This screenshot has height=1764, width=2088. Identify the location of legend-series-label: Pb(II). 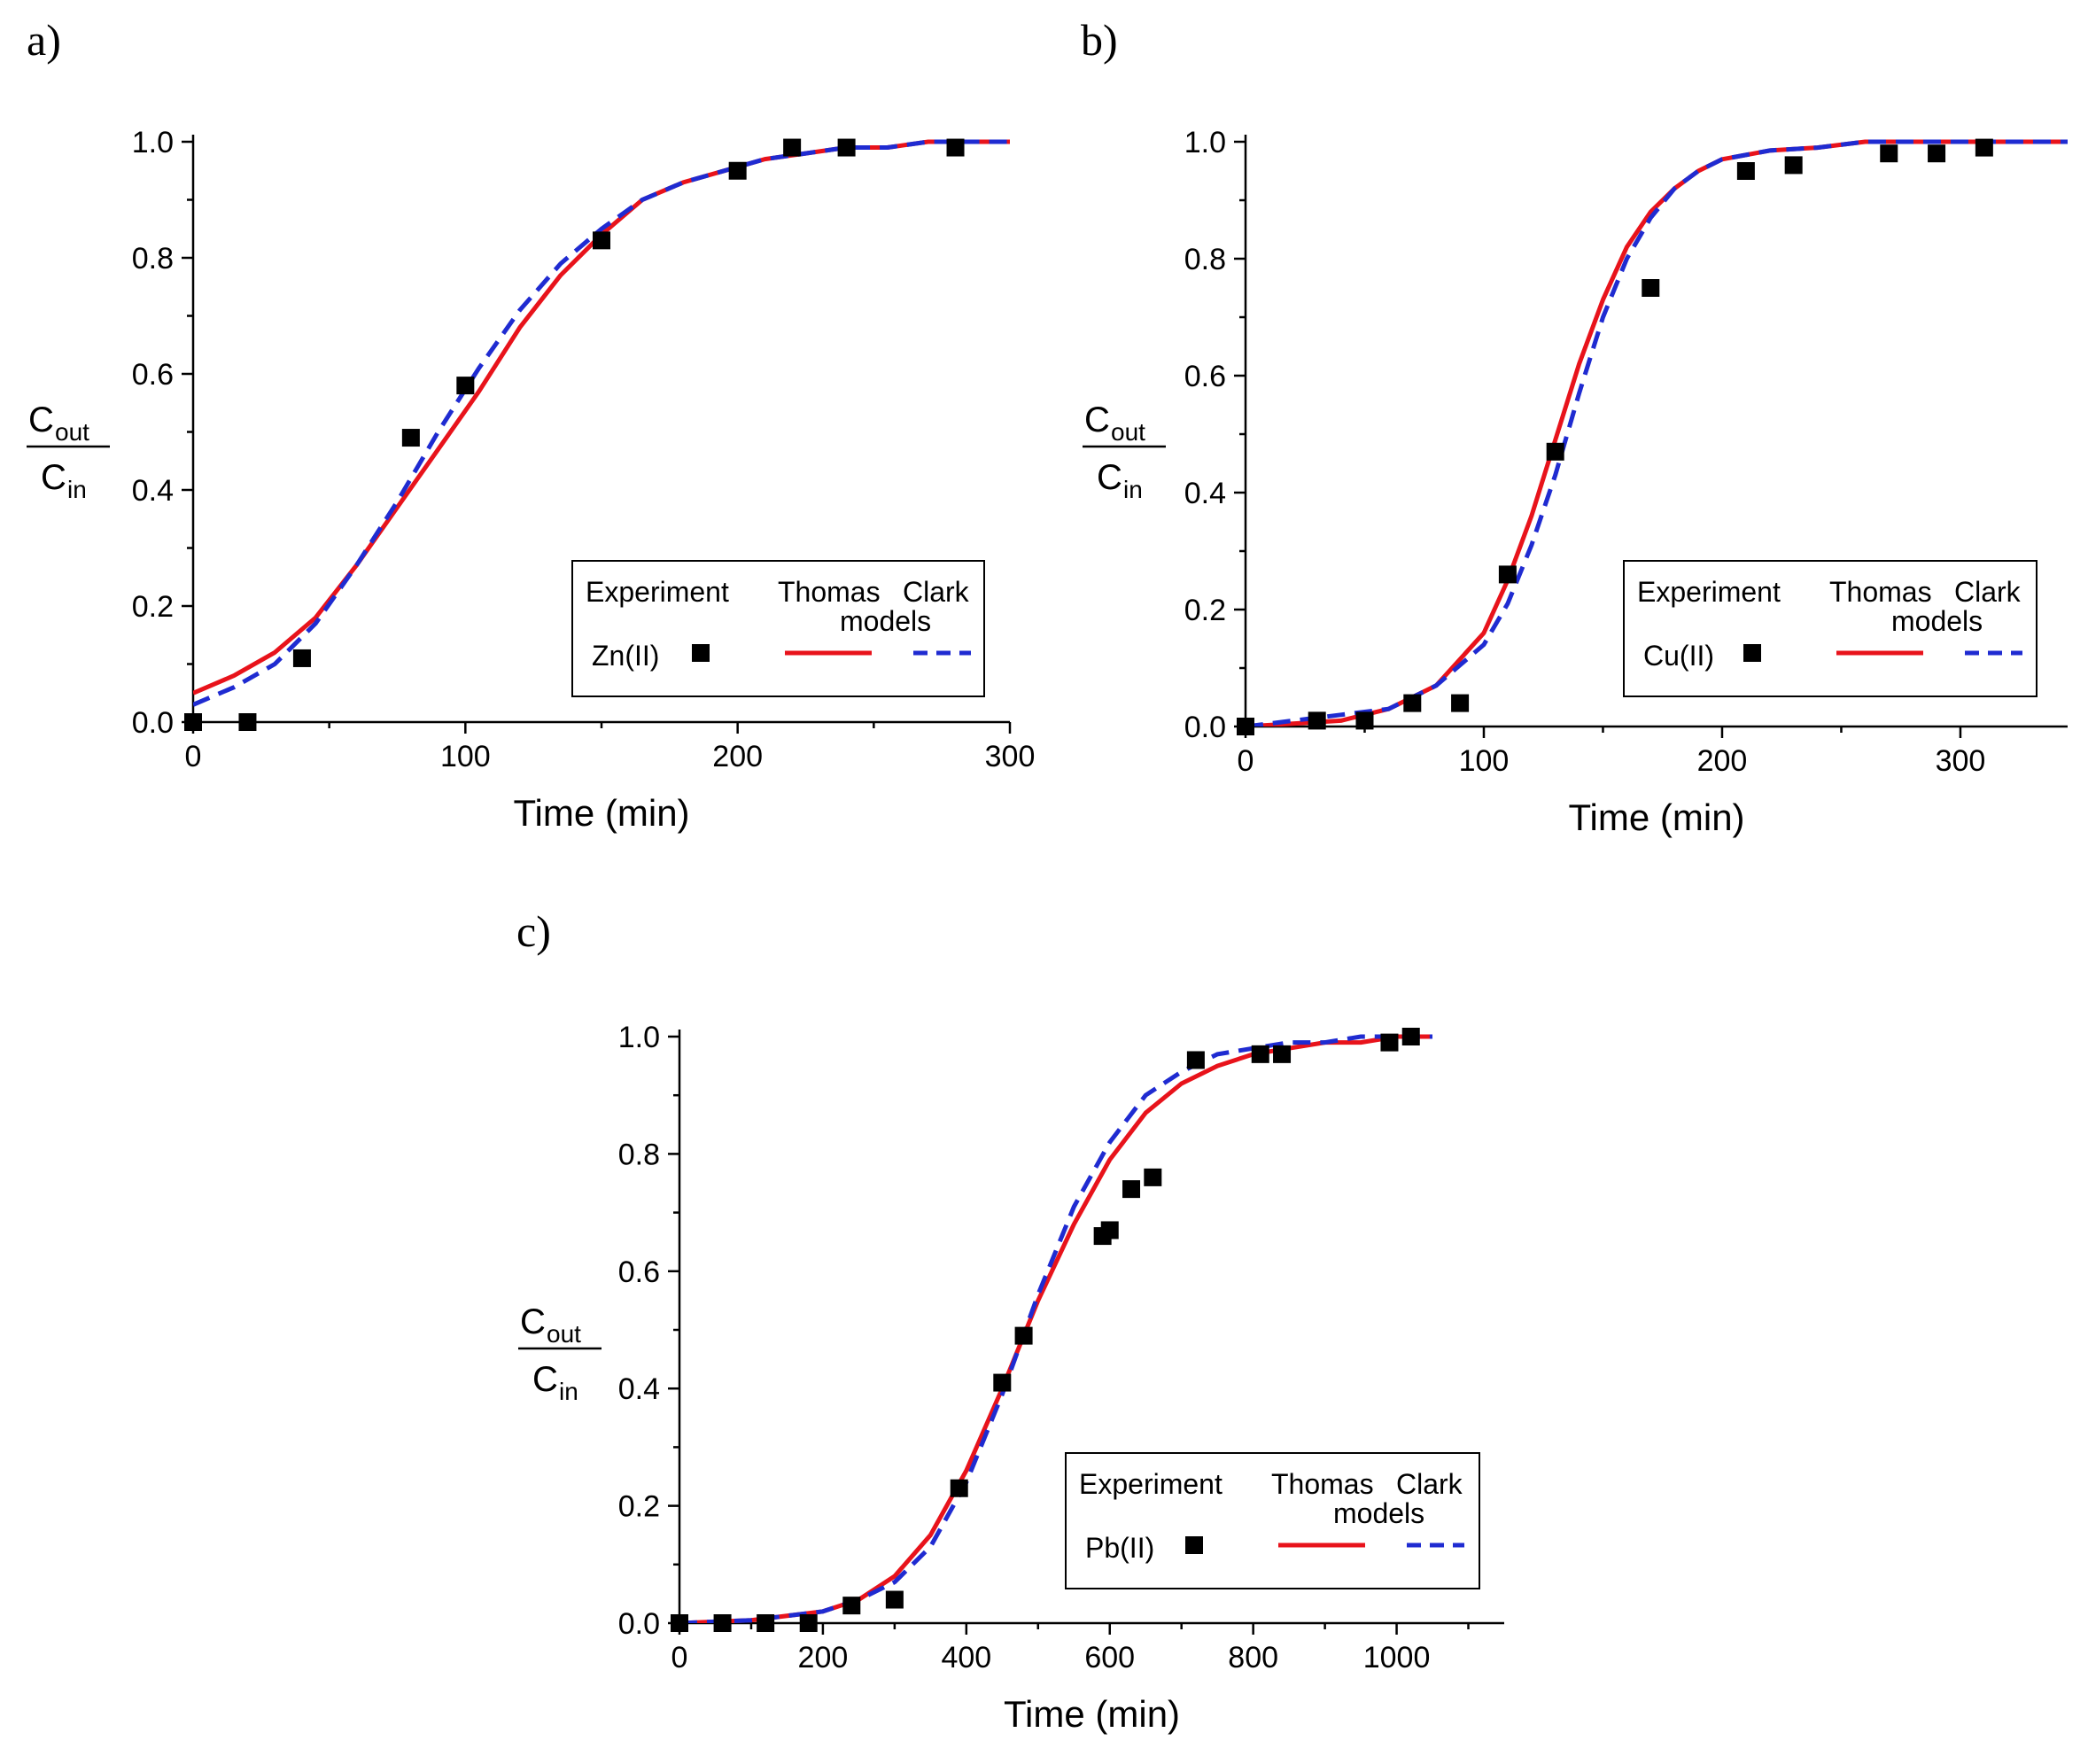
(1119, 1548).